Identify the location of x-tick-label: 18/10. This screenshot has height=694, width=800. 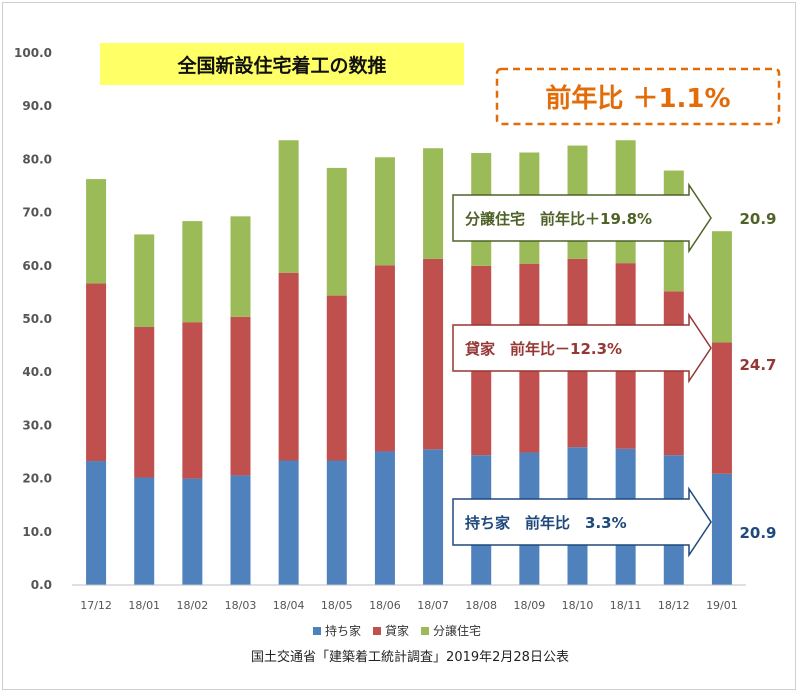
(578, 605).